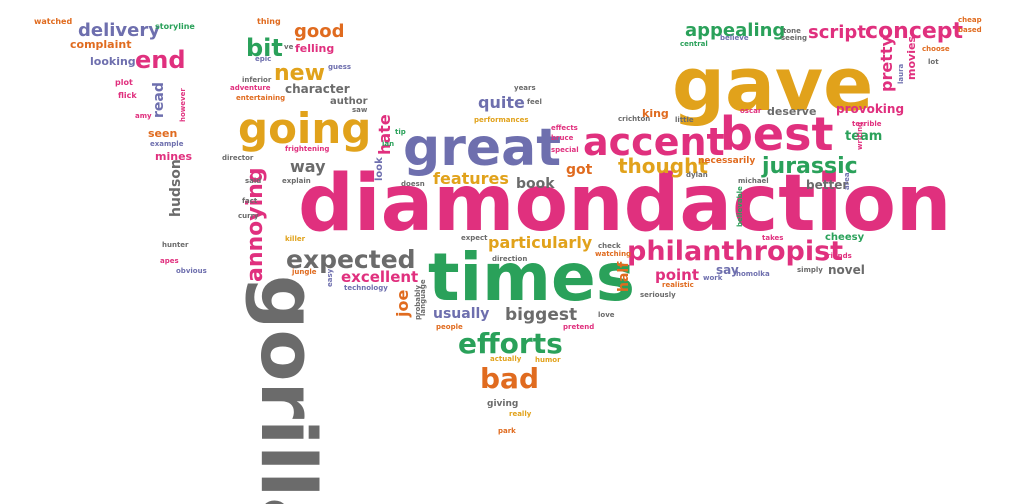 This screenshot has width=1023, height=504. Describe the element at coordinates (753, 181) in the screenshot. I see `word: michael` at that location.